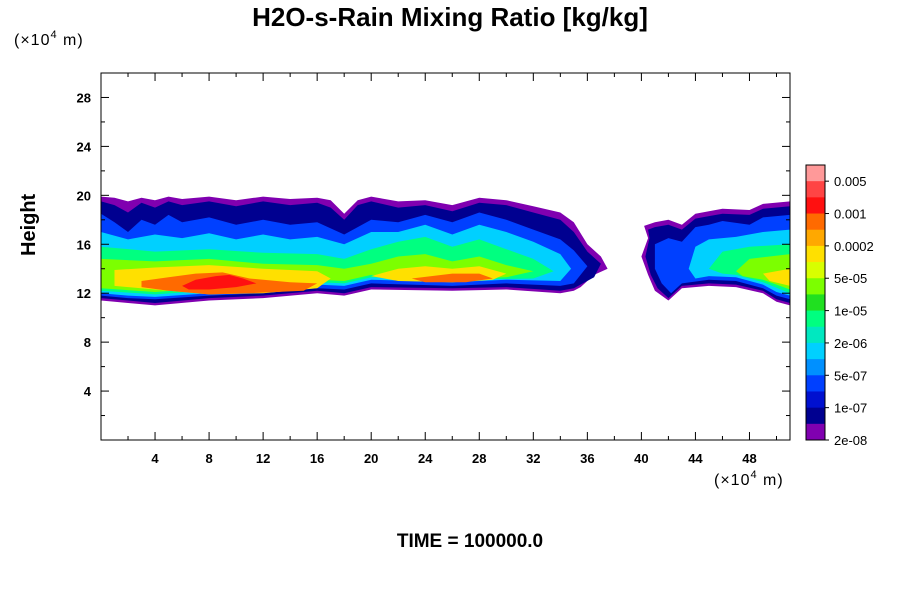 This screenshot has width=900, height=600. I want to click on x-tick-label: 8, so click(208, 458).